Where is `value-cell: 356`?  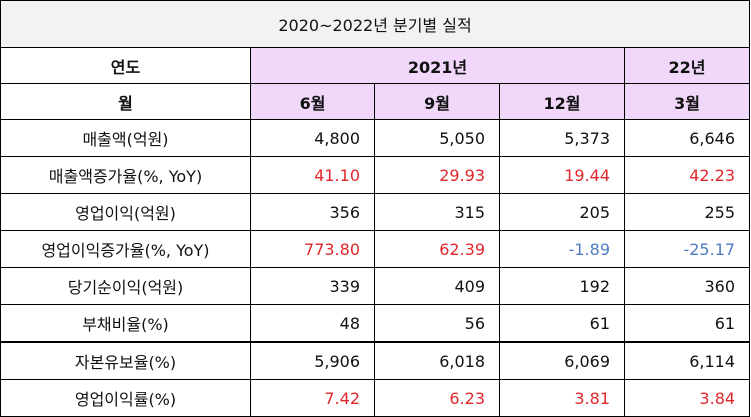 value-cell: 356 is located at coordinates (312, 212).